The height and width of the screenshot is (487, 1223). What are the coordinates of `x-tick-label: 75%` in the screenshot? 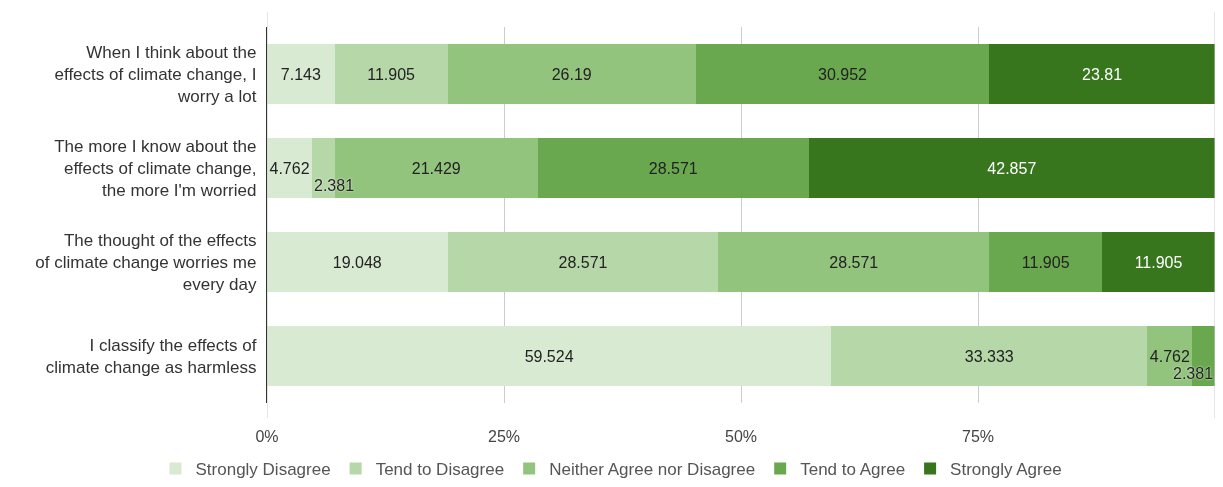 It's located at (978, 436).